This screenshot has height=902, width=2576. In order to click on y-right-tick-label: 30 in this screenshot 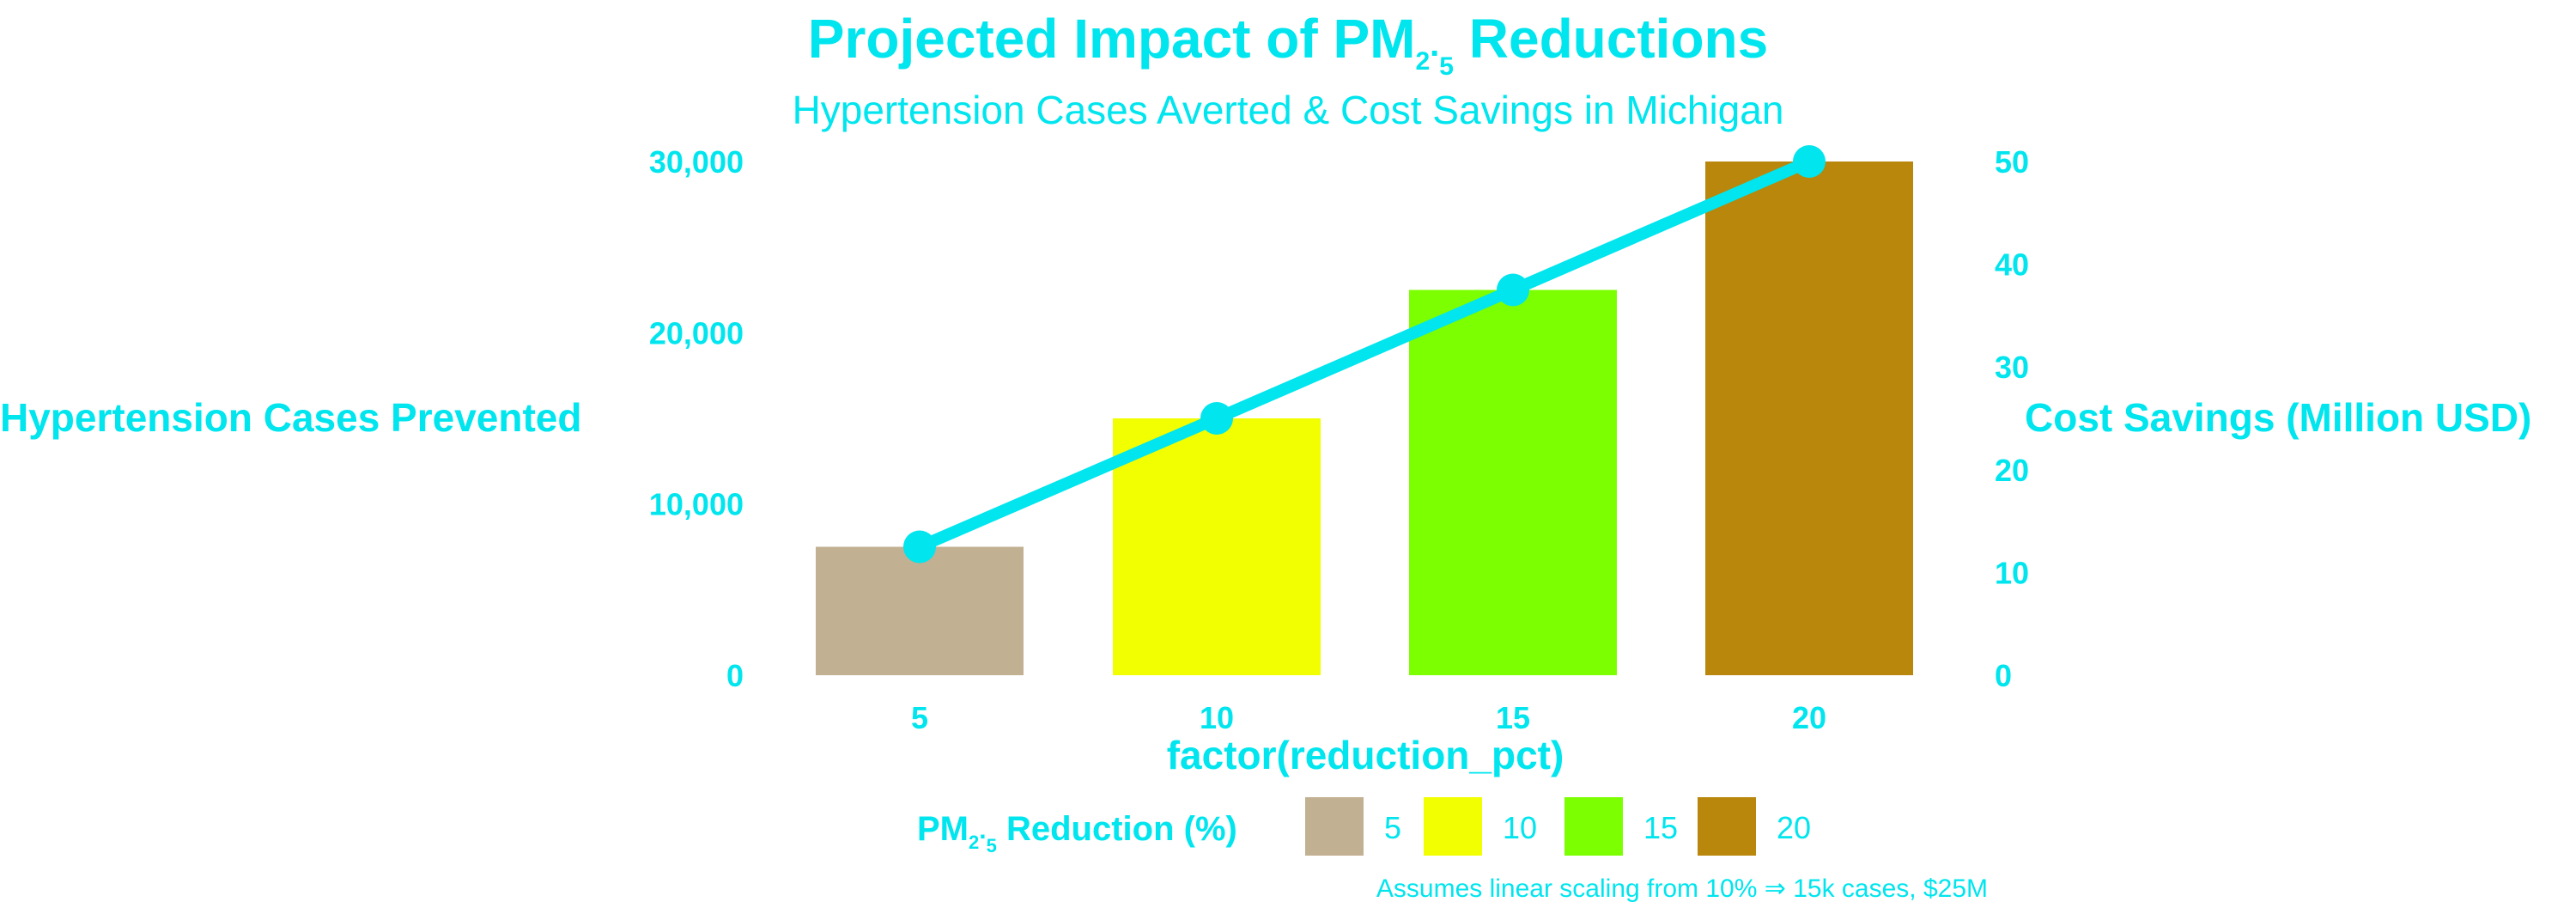, I will do `click(2012, 367)`.